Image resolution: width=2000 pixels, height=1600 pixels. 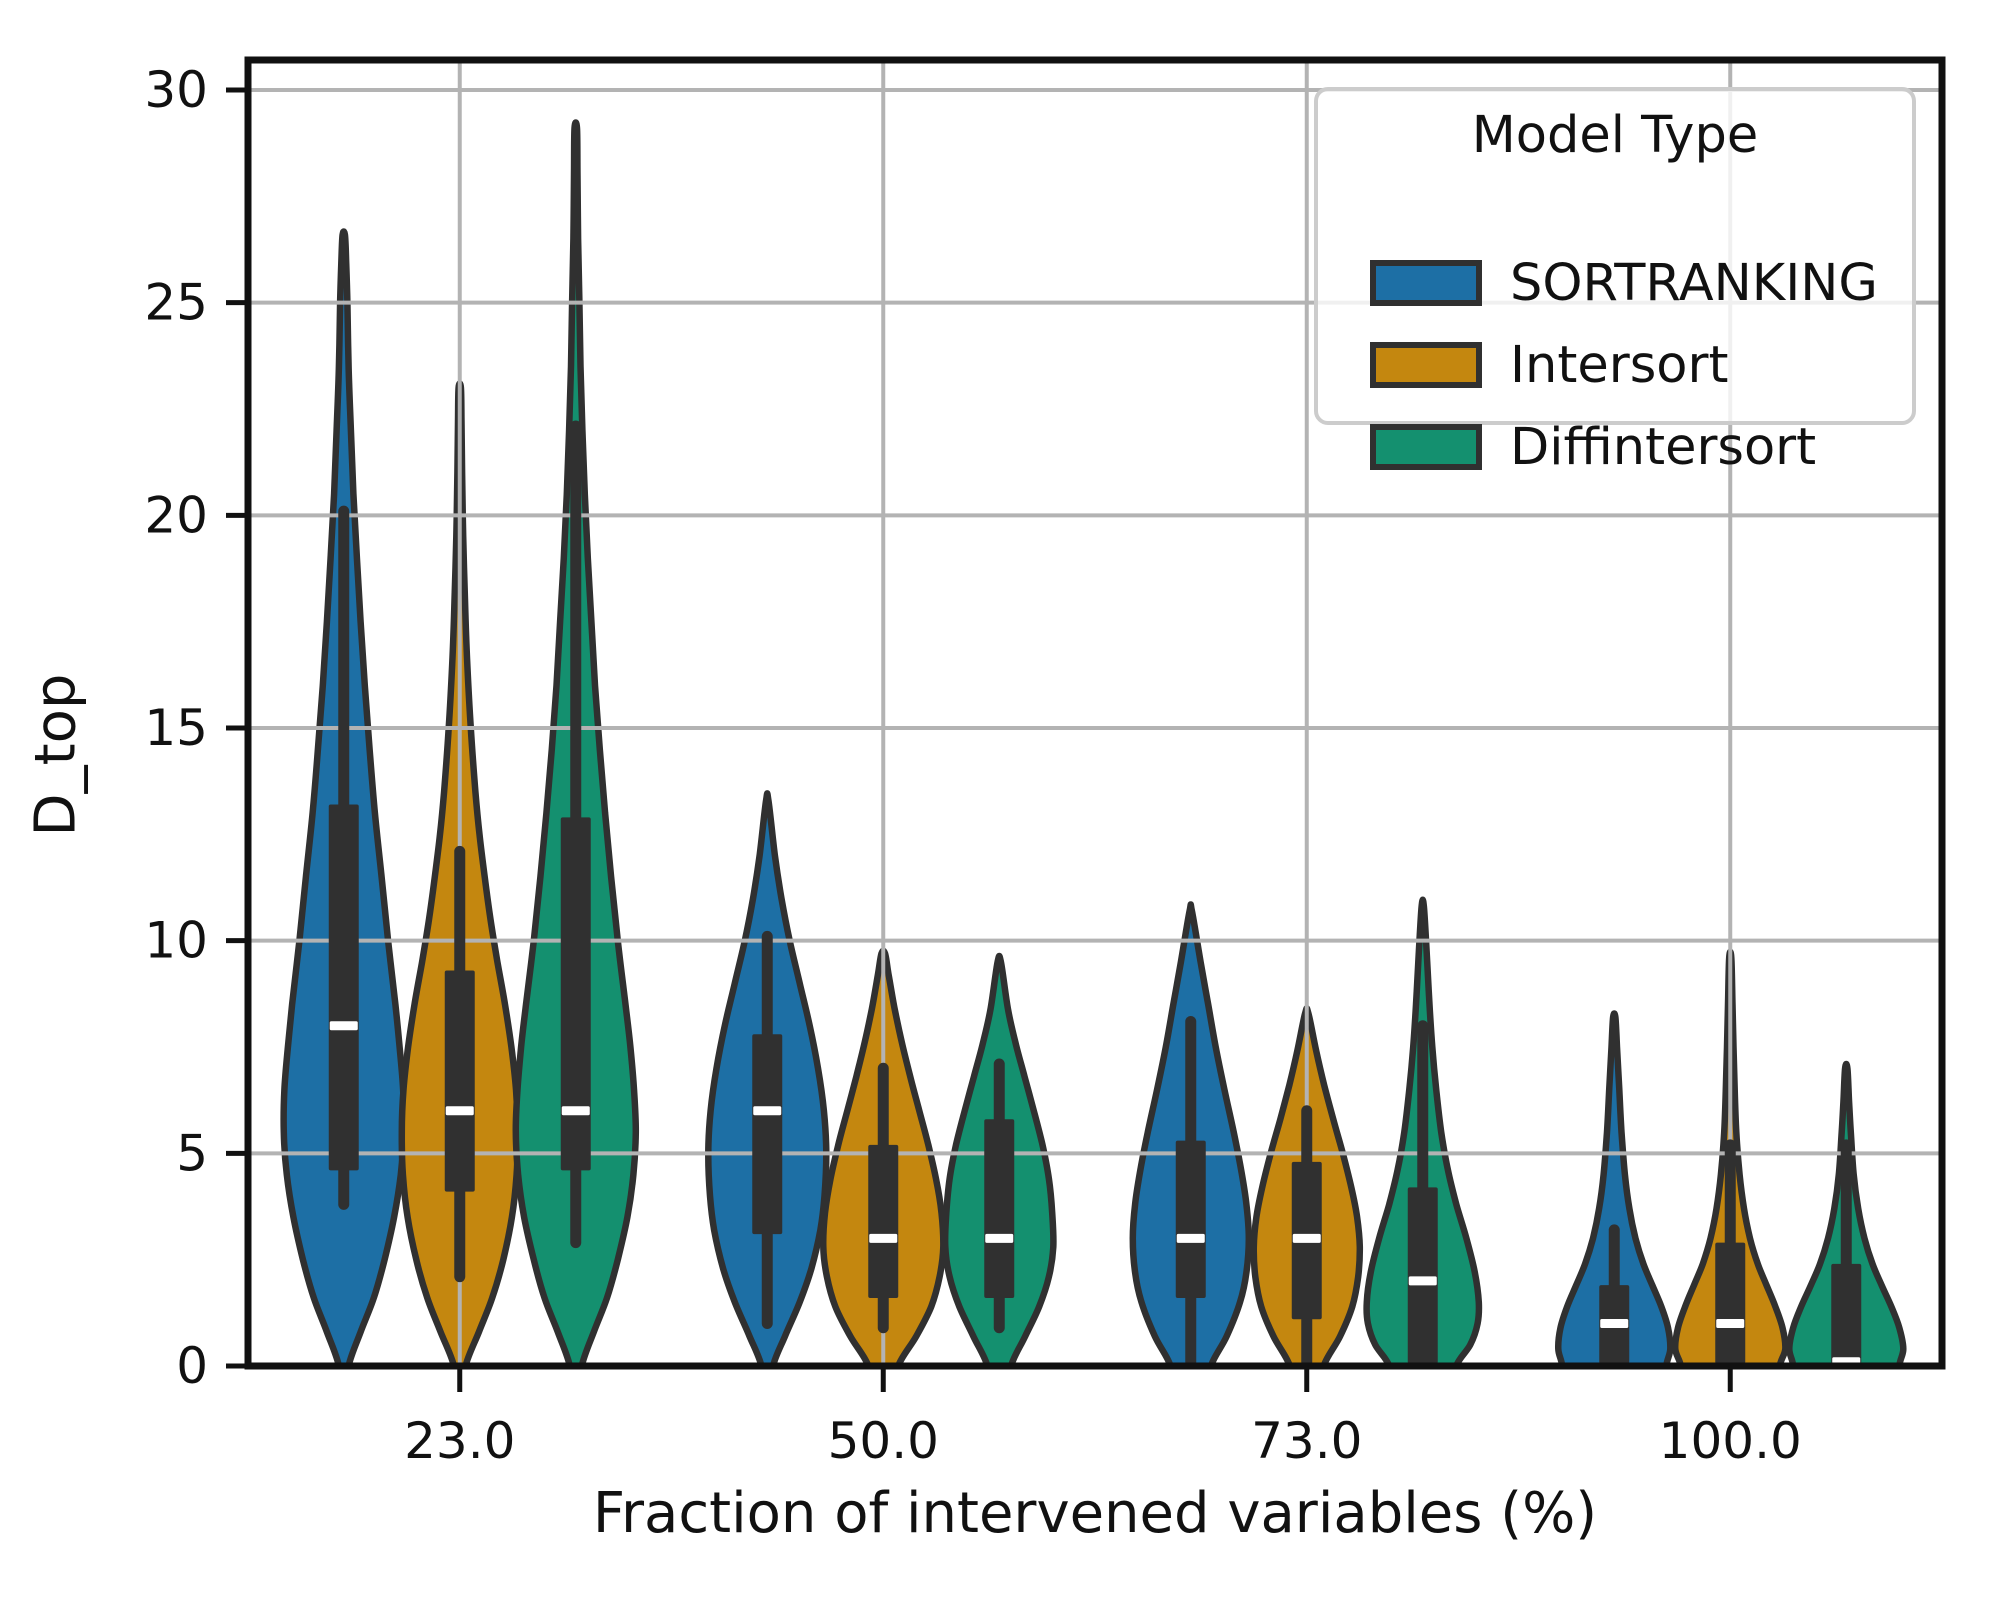 I want to click on legend-swatch-intersort, so click(x=1426, y=365).